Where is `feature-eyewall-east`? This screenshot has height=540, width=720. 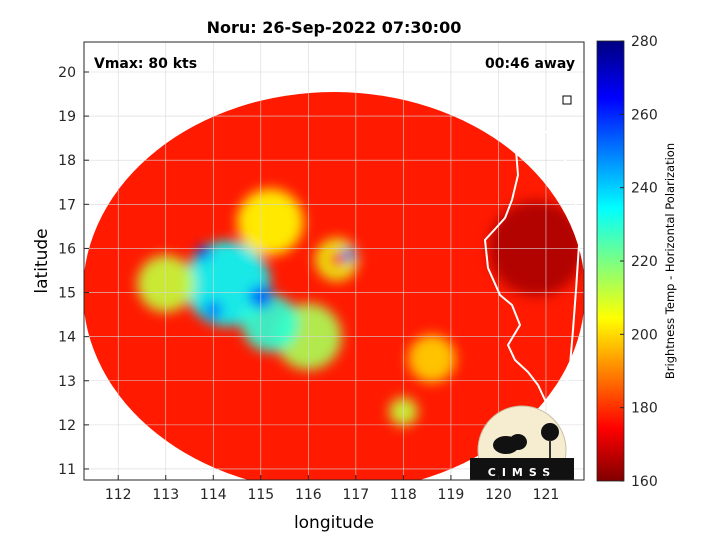
feature-eyewall-east is located at coordinates (348, 255).